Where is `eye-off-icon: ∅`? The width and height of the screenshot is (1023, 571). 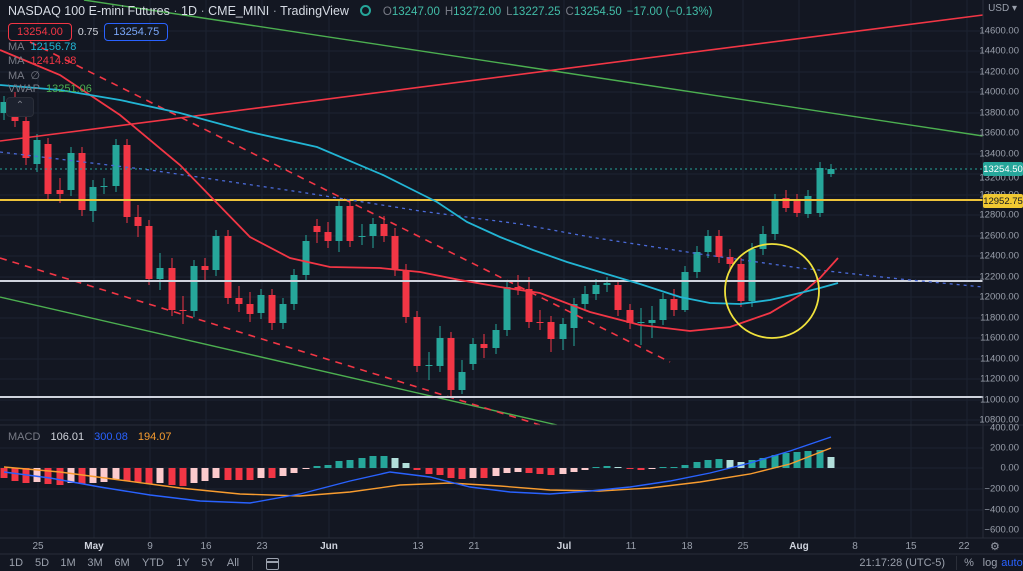
eye-off-icon: ∅ is located at coordinates (35, 76).